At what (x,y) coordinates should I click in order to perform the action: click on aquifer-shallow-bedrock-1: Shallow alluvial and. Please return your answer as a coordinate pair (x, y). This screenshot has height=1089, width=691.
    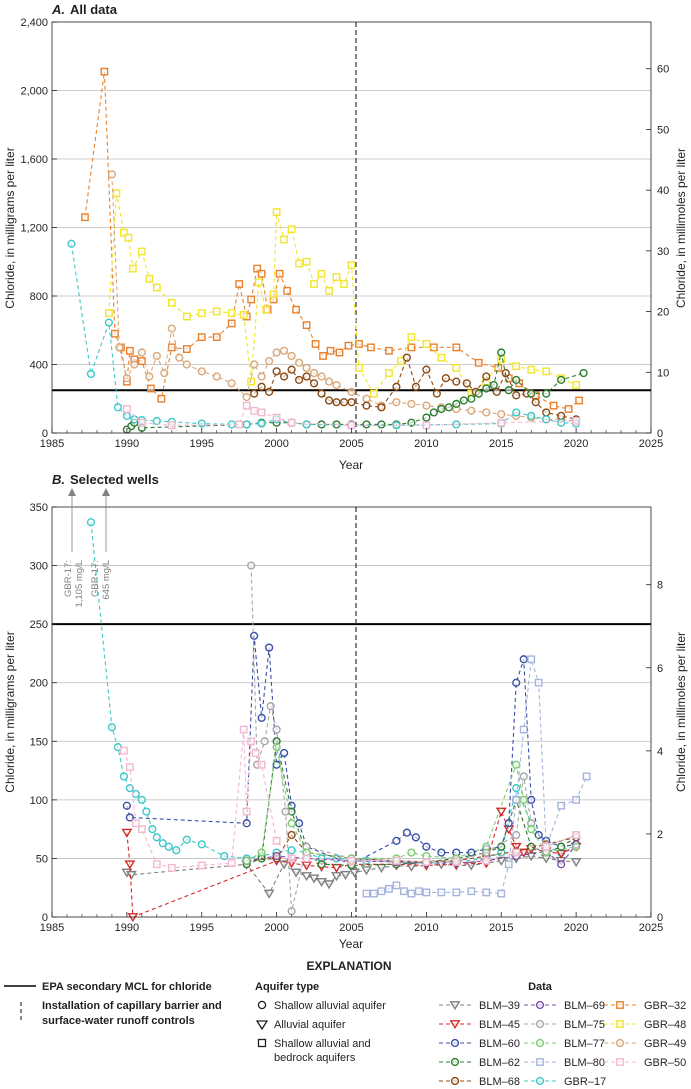
    Looking at the image, I should click on (322, 1044).